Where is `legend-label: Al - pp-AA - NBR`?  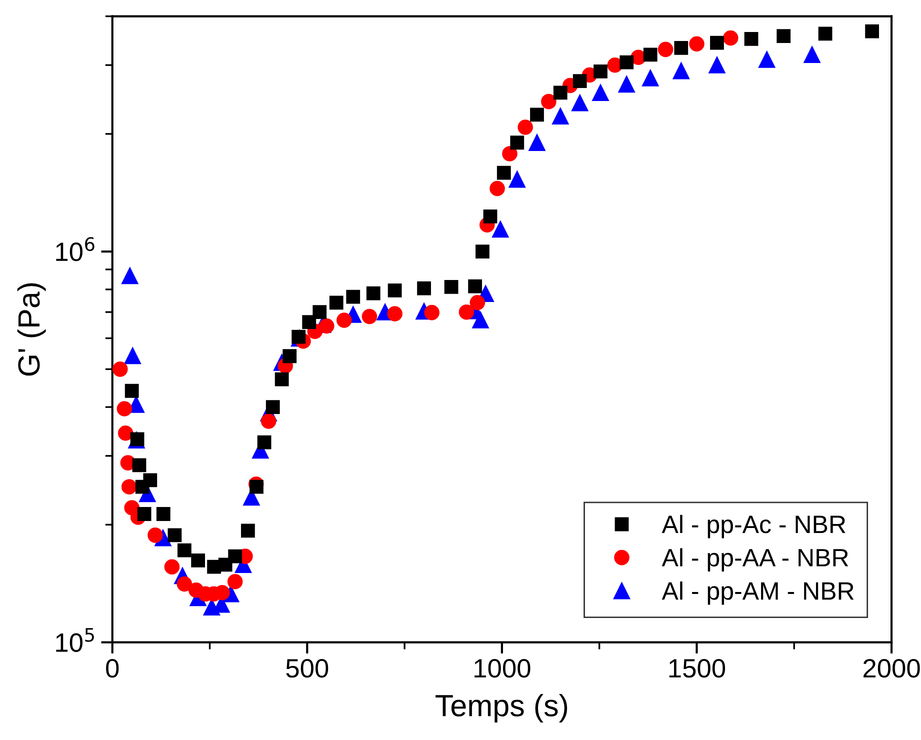
legend-label: Al - pp-AA - NBR is located at coordinates (755, 560).